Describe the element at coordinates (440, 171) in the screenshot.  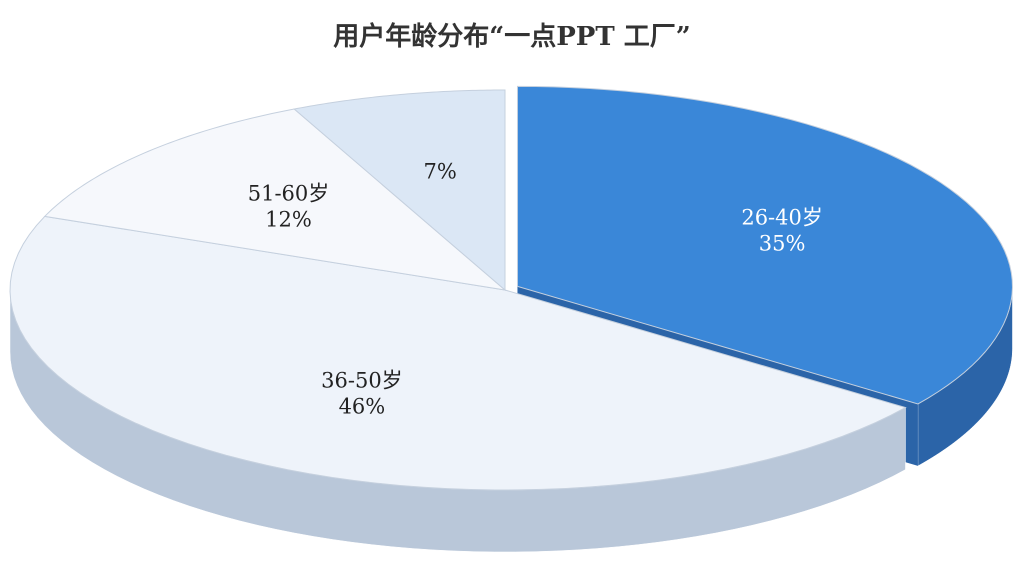
I see `data-label: 7%` at that location.